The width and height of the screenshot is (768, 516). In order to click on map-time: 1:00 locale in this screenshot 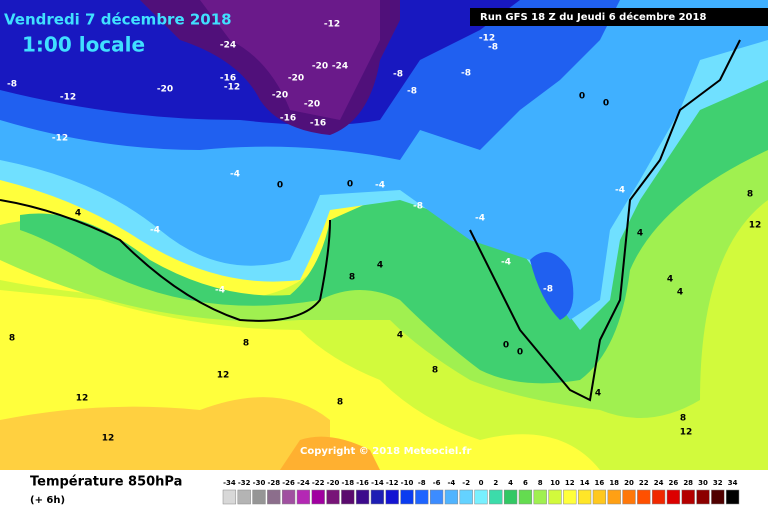, I will do `click(83, 45)`.